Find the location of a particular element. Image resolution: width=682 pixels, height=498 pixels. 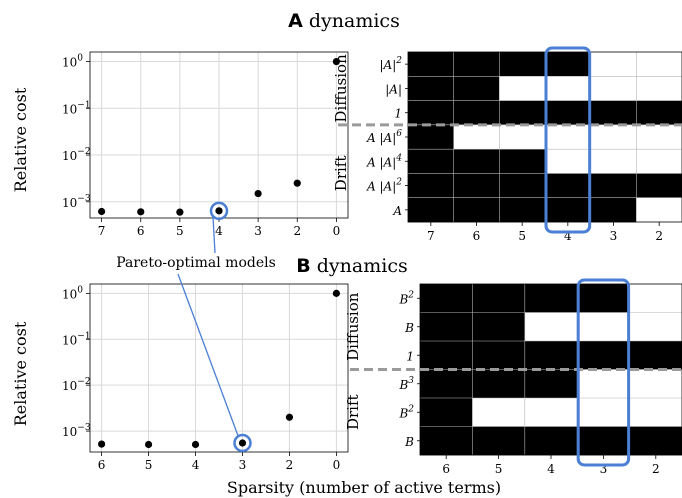

heatmap-row-label-exp: 3 is located at coordinates (411, 381).